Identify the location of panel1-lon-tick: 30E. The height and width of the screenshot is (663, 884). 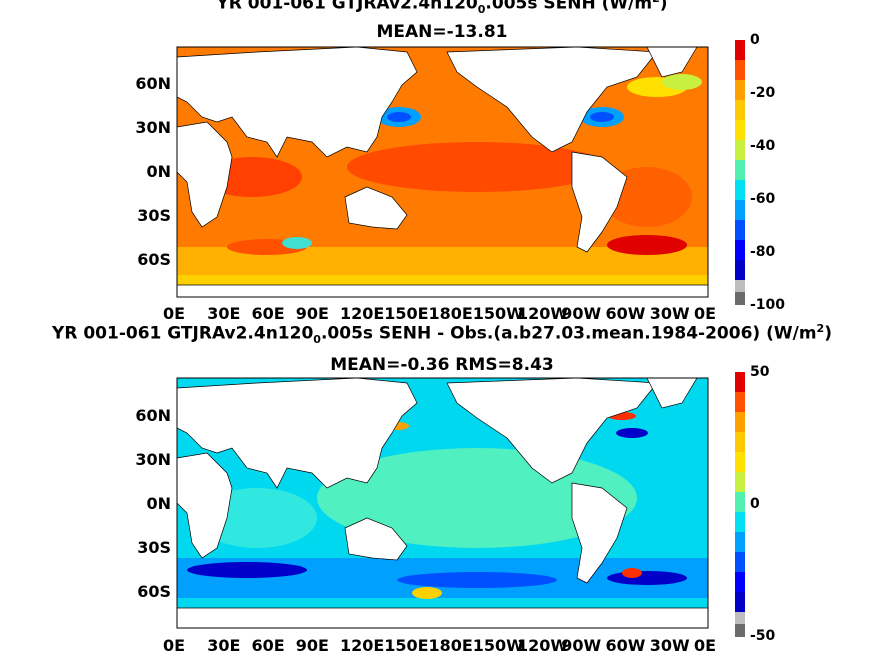
(224, 313).